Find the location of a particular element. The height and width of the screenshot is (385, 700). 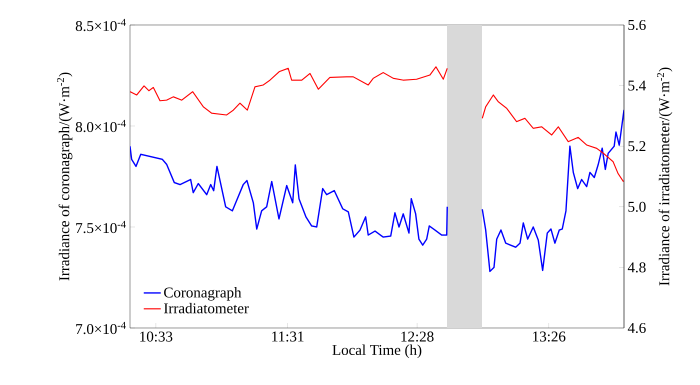

x-tick-label: 10:33 is located at coordinates (156, 337).